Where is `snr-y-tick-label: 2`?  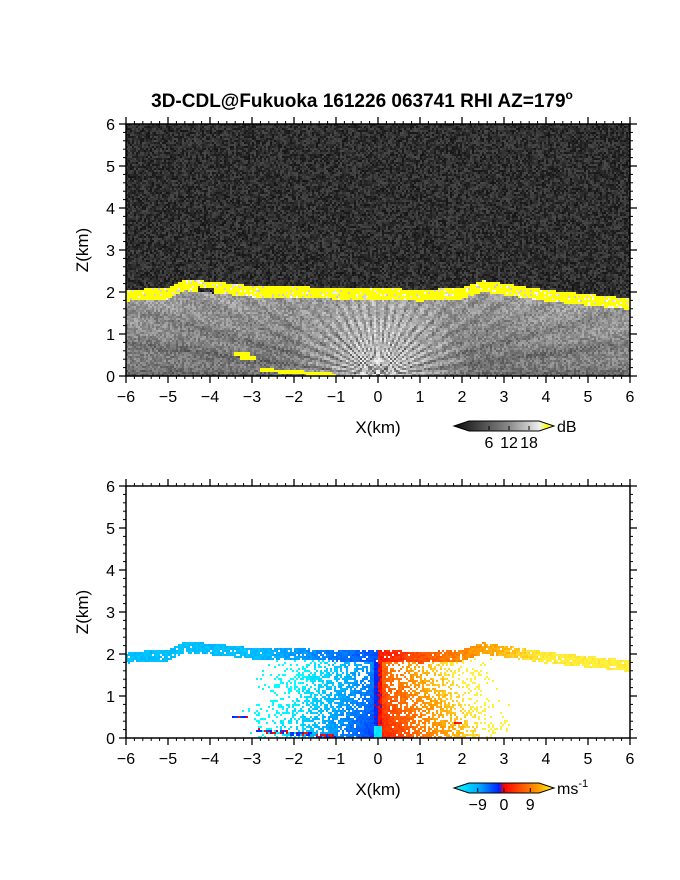
snr-y-tick-label: 2 is located at coordinates (110, 293).